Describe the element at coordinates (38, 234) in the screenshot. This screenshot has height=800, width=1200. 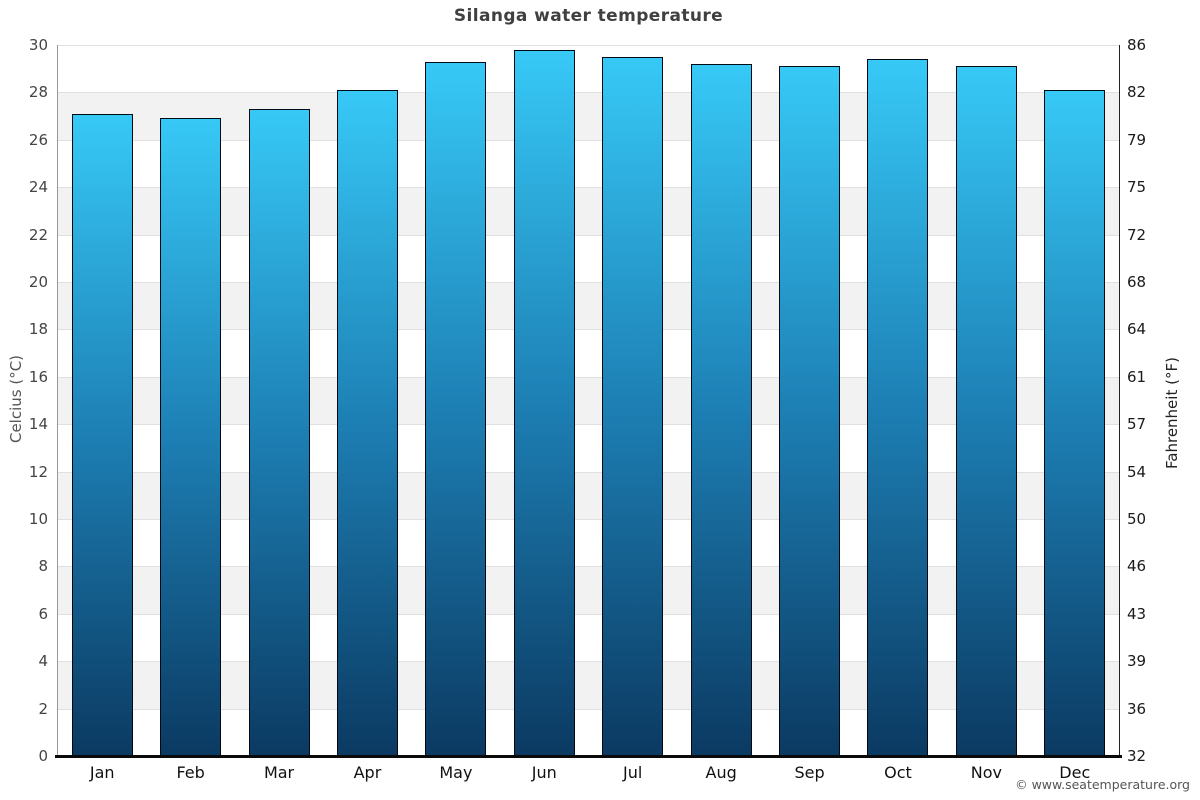
I see `celsius-tick-22: 22` at that location.